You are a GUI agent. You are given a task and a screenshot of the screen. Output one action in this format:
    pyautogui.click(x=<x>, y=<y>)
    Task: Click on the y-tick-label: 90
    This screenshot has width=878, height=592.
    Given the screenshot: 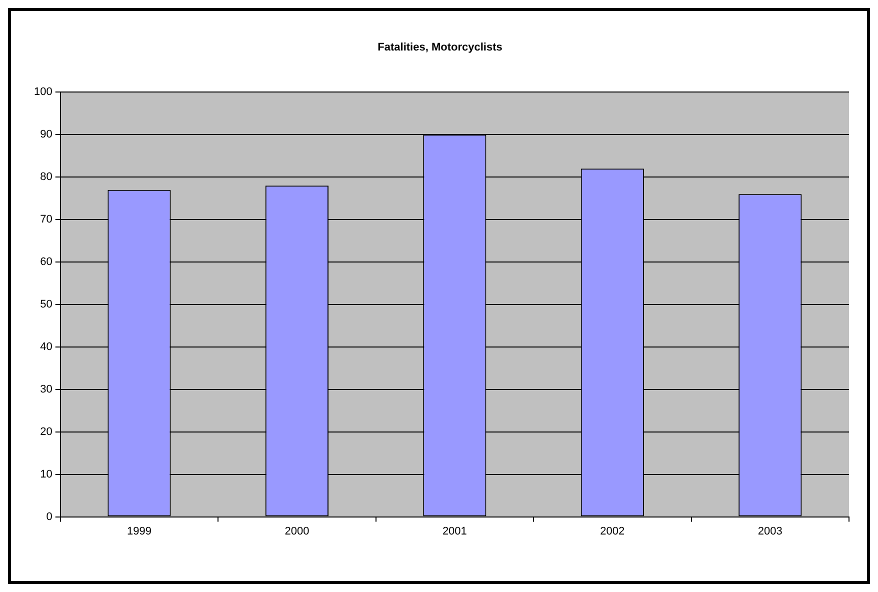 What is the action you would take?
    pyautogui.click(x=46, y=134)
    